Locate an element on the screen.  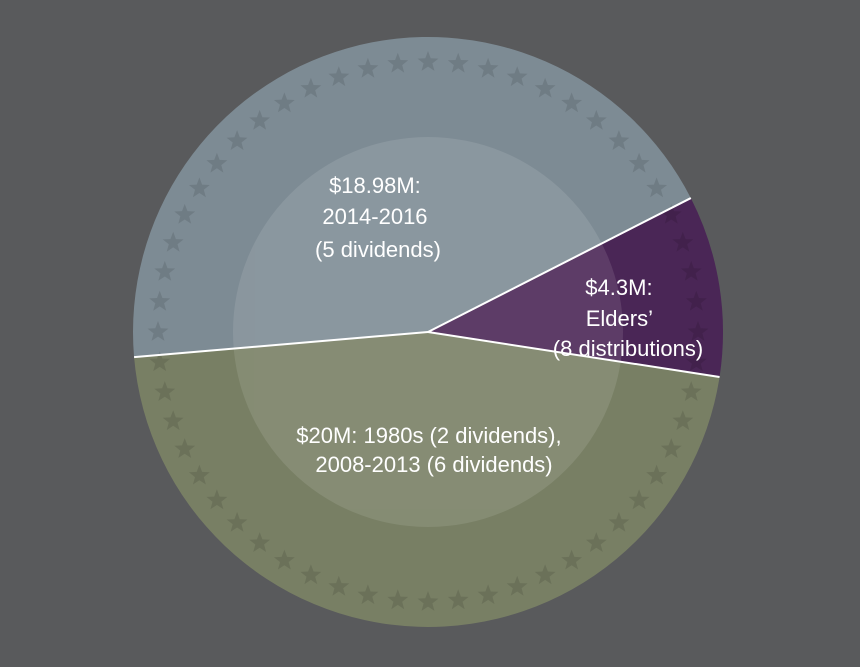
slice-label-elders: $4.3M: Elders’ (8 distributions) is located at coordinates (628, 318).